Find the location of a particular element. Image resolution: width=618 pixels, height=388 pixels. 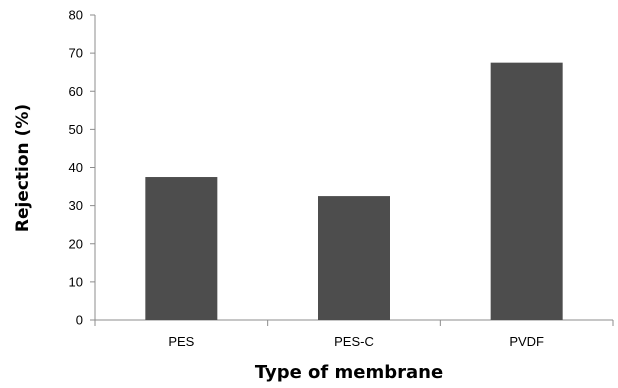

y-axis: 0 10 20 30 40 50 60 70 80 is located at coordinates (82, 168).